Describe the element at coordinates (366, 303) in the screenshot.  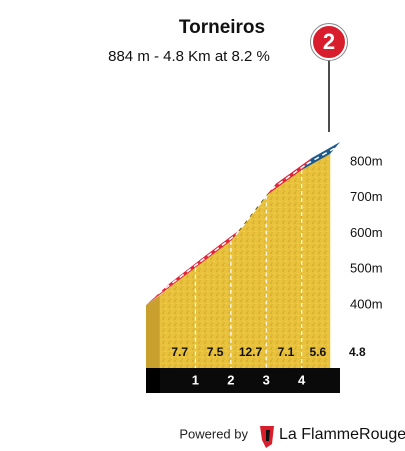
I see `y-tick-label: 400m` at that location.